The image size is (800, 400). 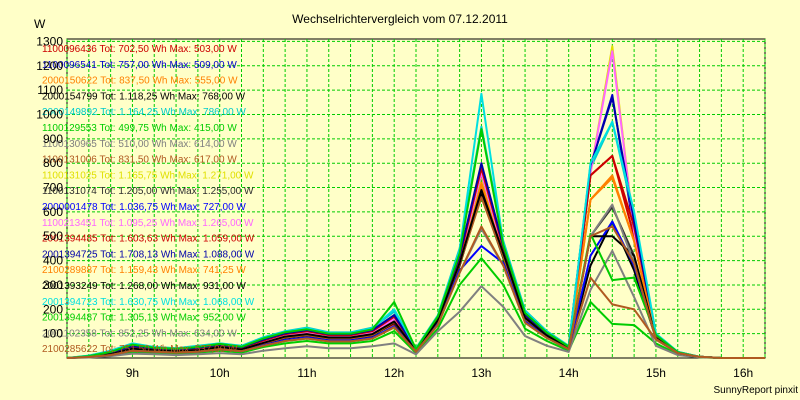 What do you see at coordinates (53, 285) in the screenshot?
I see `y-tick-label: 300` at bounding box center [53, 285].